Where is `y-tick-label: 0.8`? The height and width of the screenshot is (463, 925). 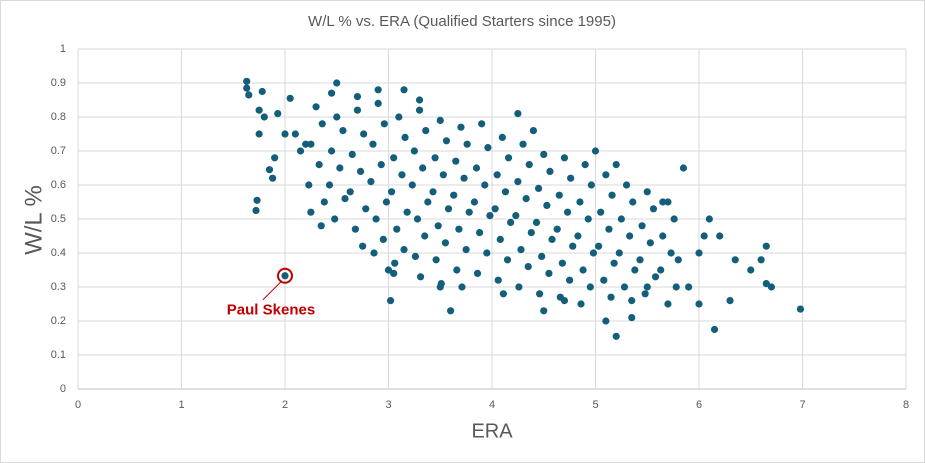
y-tick-label: 0.8 is located at coordinates (58, 117).